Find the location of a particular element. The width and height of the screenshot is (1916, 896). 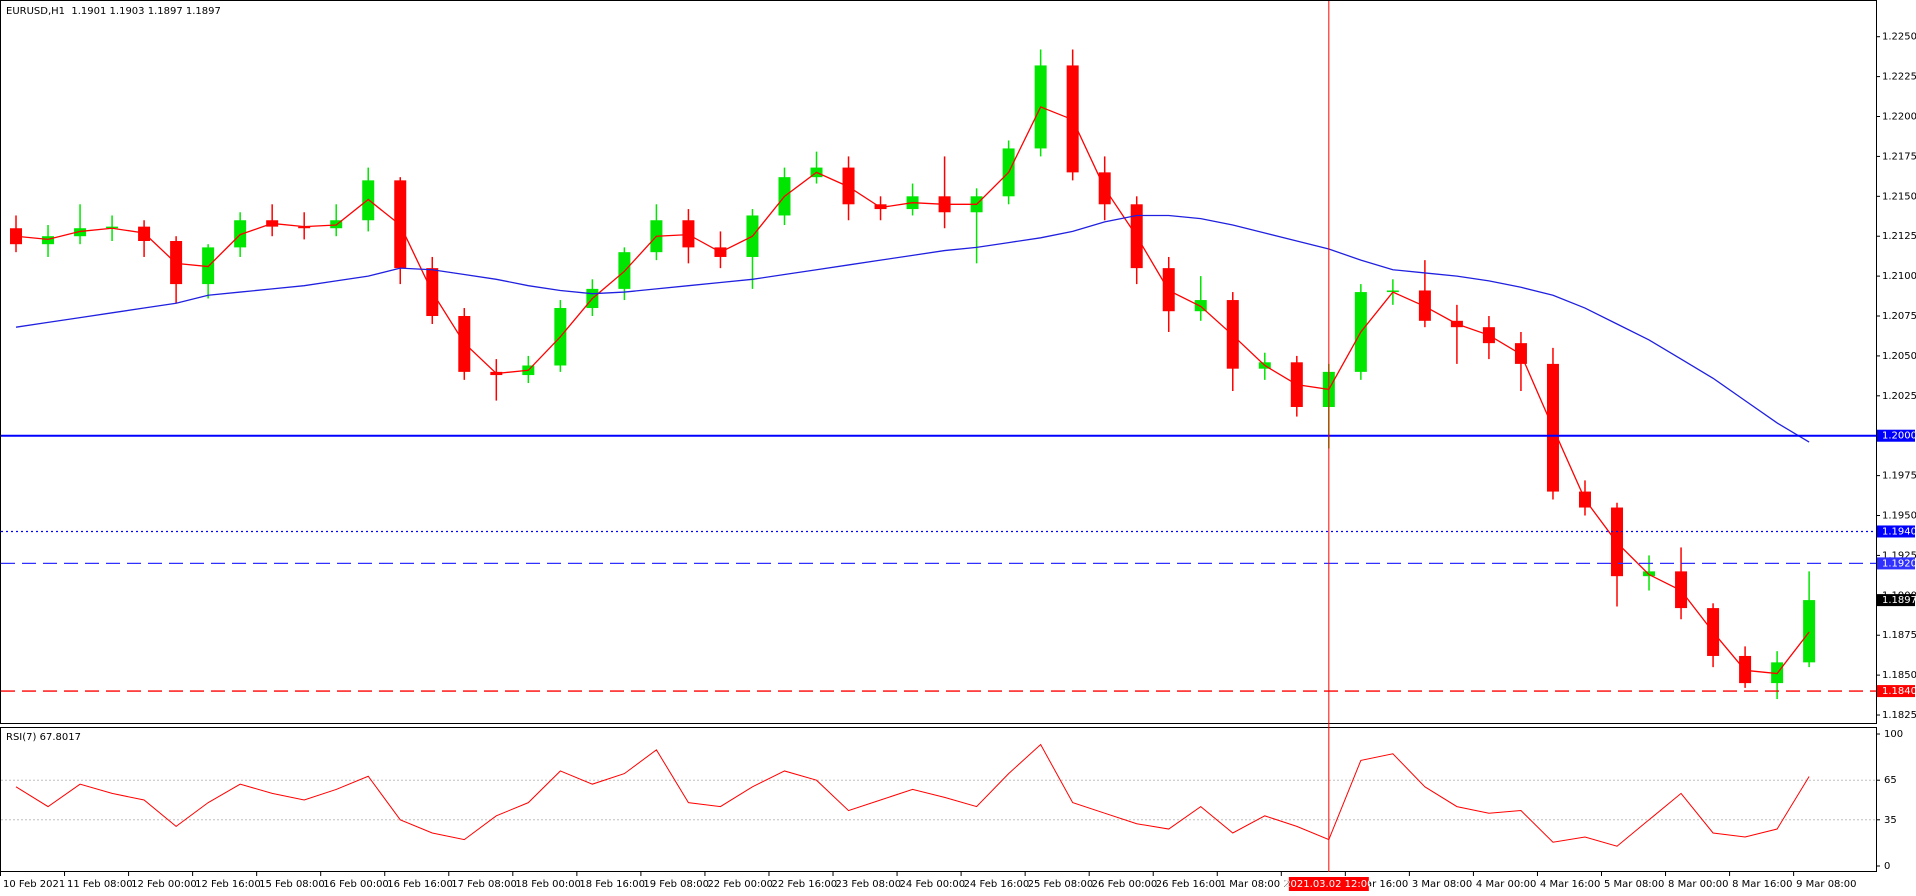

rsi-line is located at coordinates (912, 795).